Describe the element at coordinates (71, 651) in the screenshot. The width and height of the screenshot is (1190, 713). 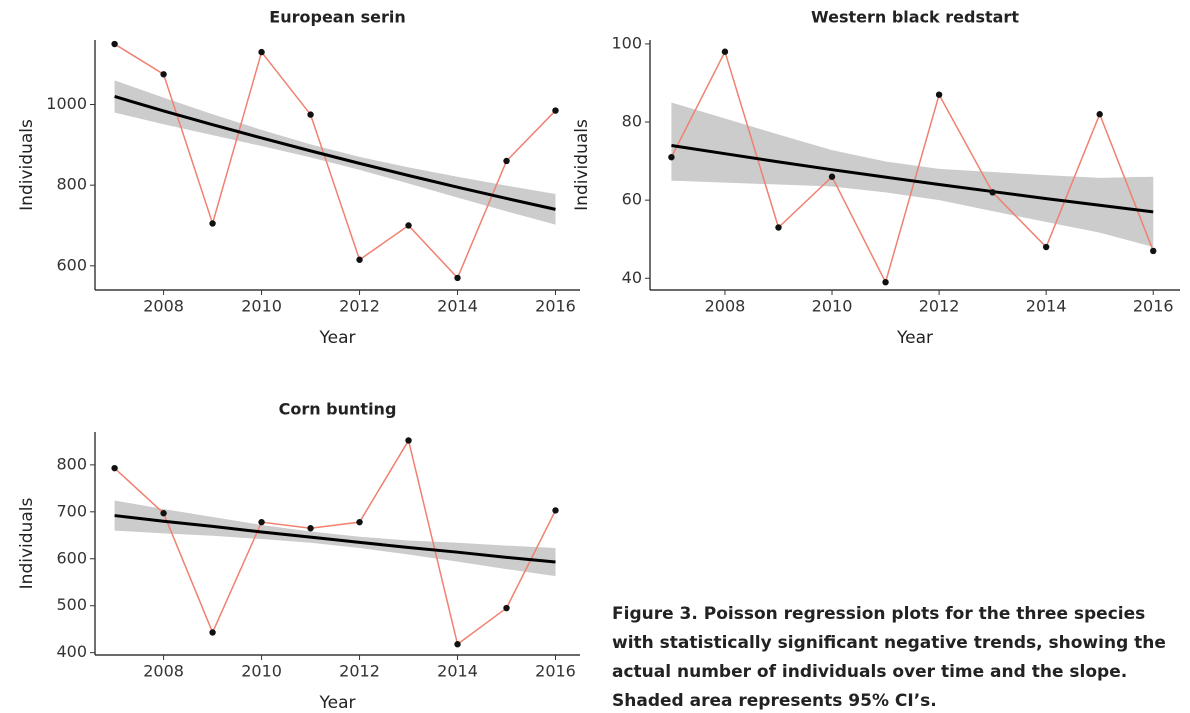
I see `y-tick-label: 400` at that location.